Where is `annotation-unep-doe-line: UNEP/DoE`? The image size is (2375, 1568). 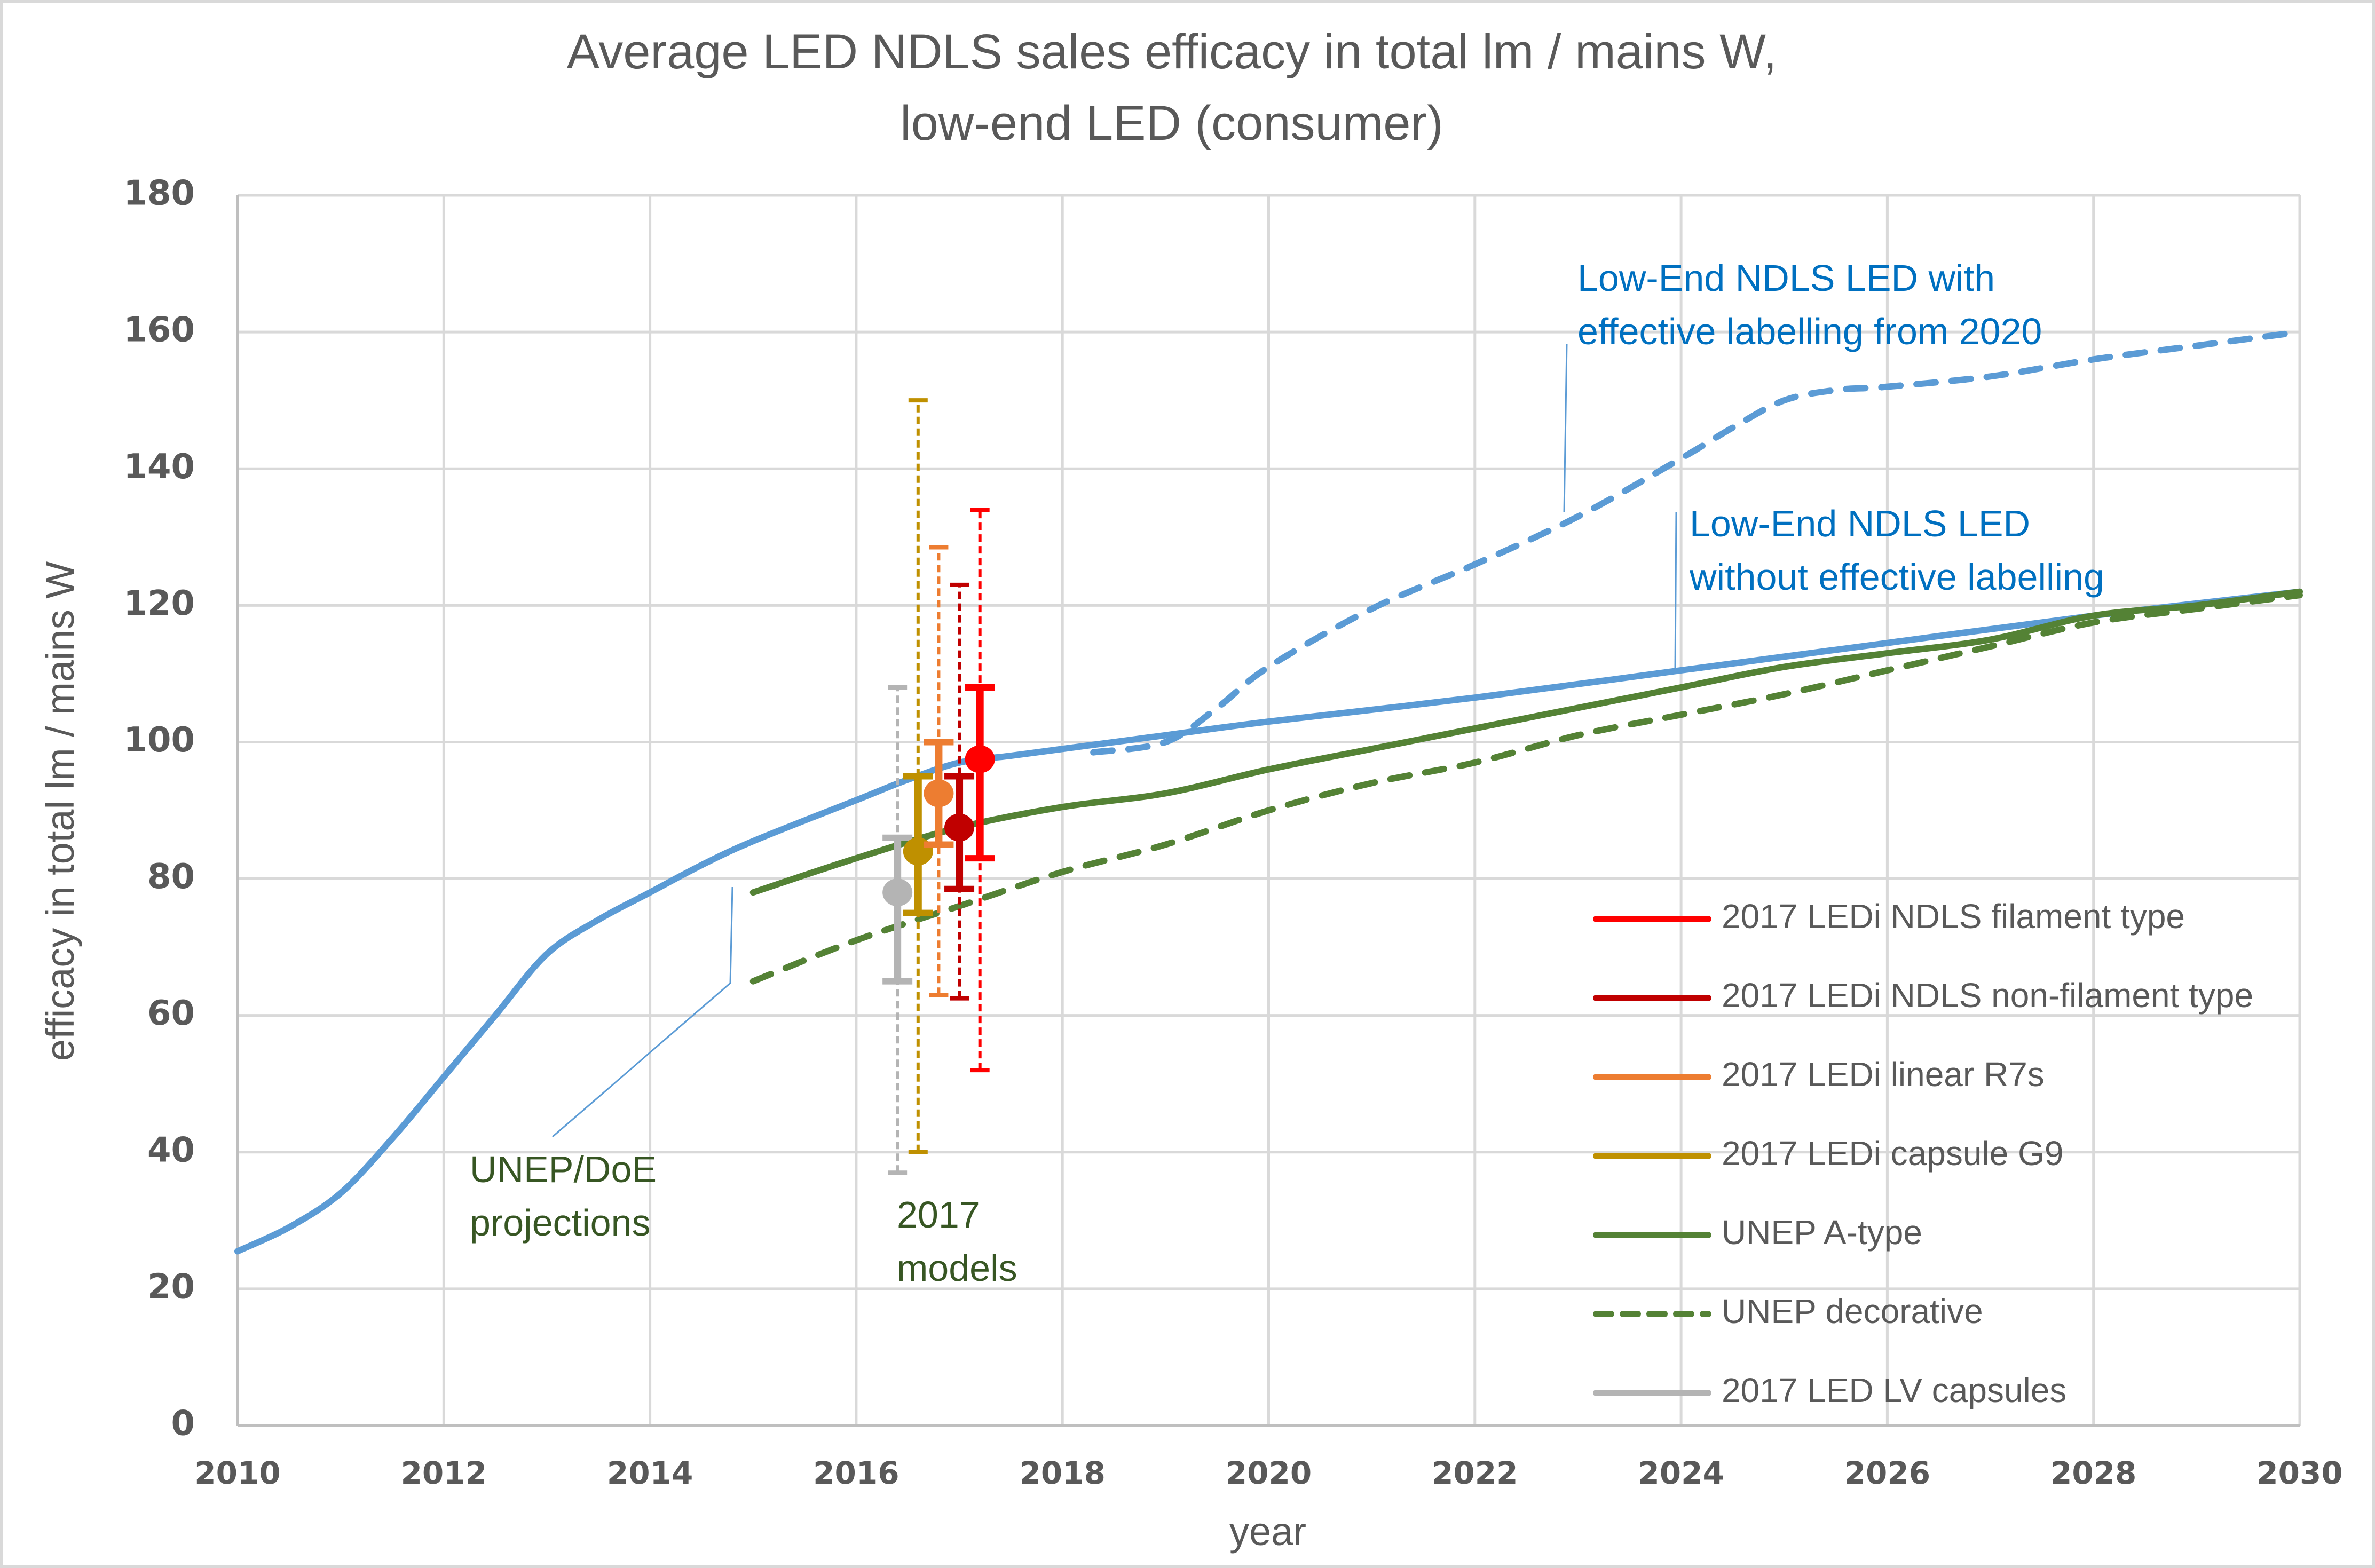
annotation-unep-doe-line: UNEP/DoE is located at coordinates (563, 1169).